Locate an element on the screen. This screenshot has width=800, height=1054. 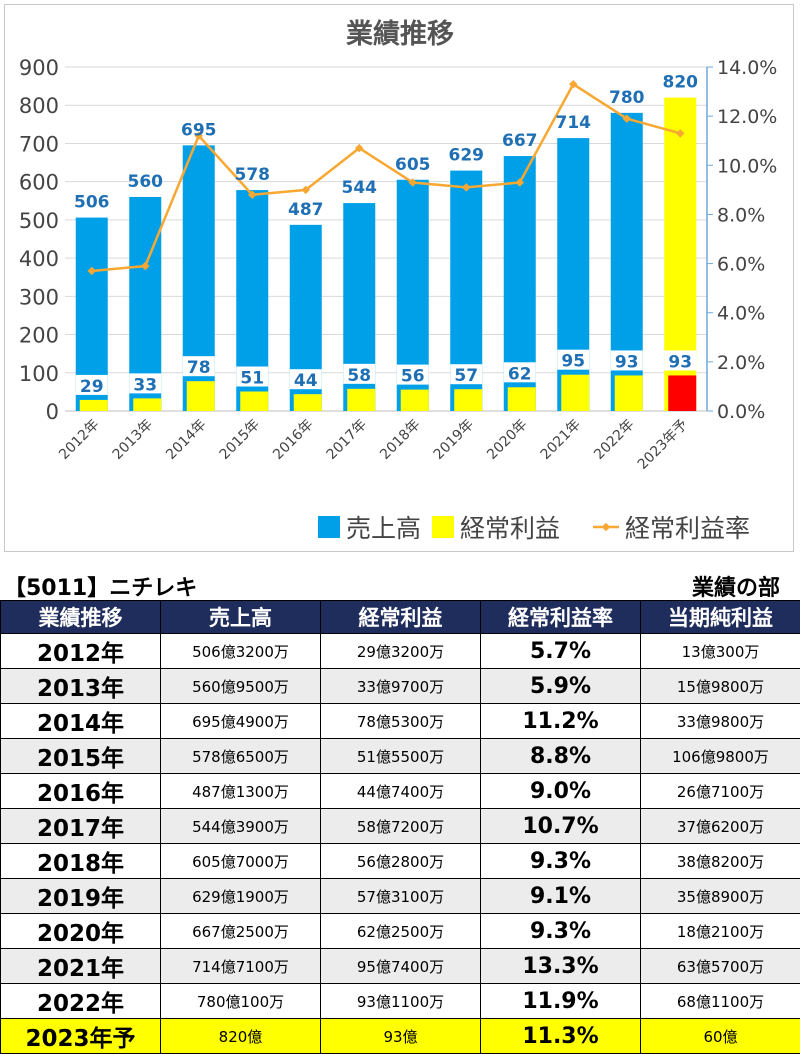
cell-profit: 33億9700万 is located at coordinates (401, 686).